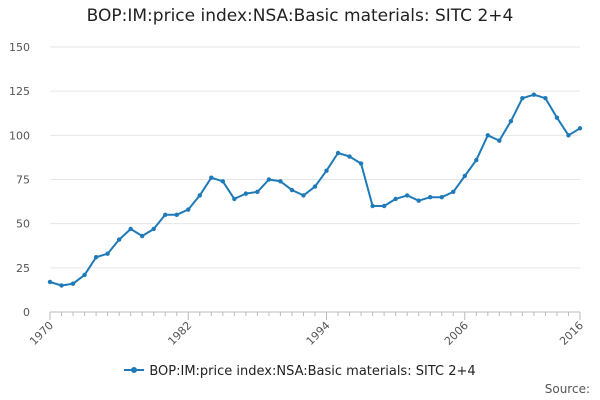 The image size is (600, 400). I want to click on y-tick-label: 25, so click(23, 268).